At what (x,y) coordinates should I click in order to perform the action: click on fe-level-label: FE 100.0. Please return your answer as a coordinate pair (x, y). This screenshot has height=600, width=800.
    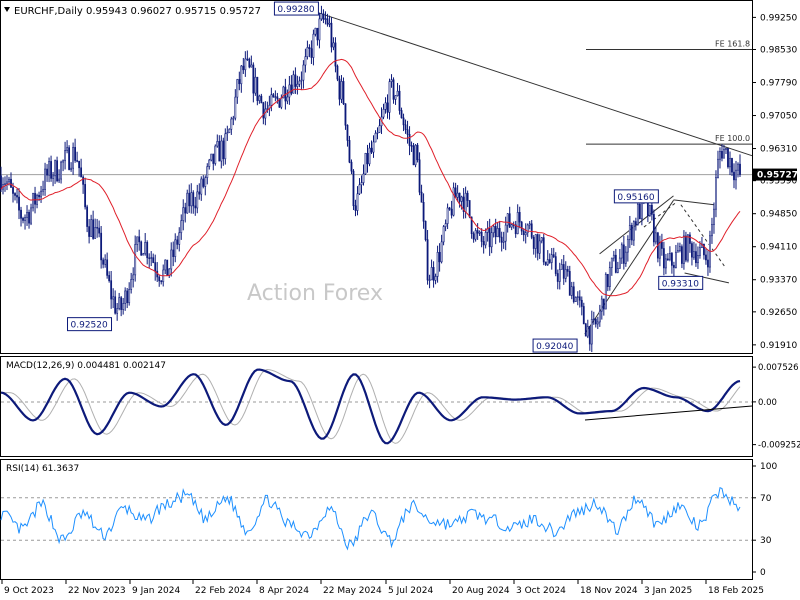
    Looking at the image, I should click on (732, 138).